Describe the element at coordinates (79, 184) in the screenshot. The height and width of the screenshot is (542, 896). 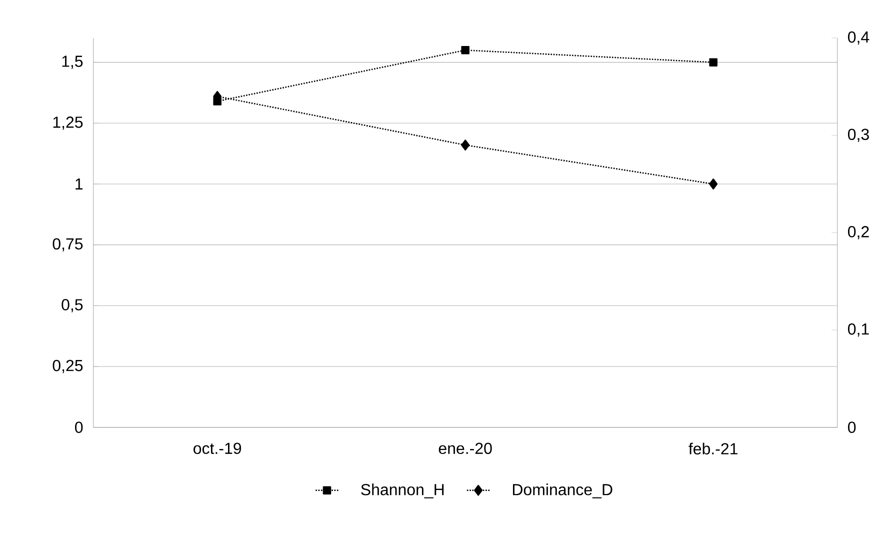
I see `y-tick-label: 1` at that location.